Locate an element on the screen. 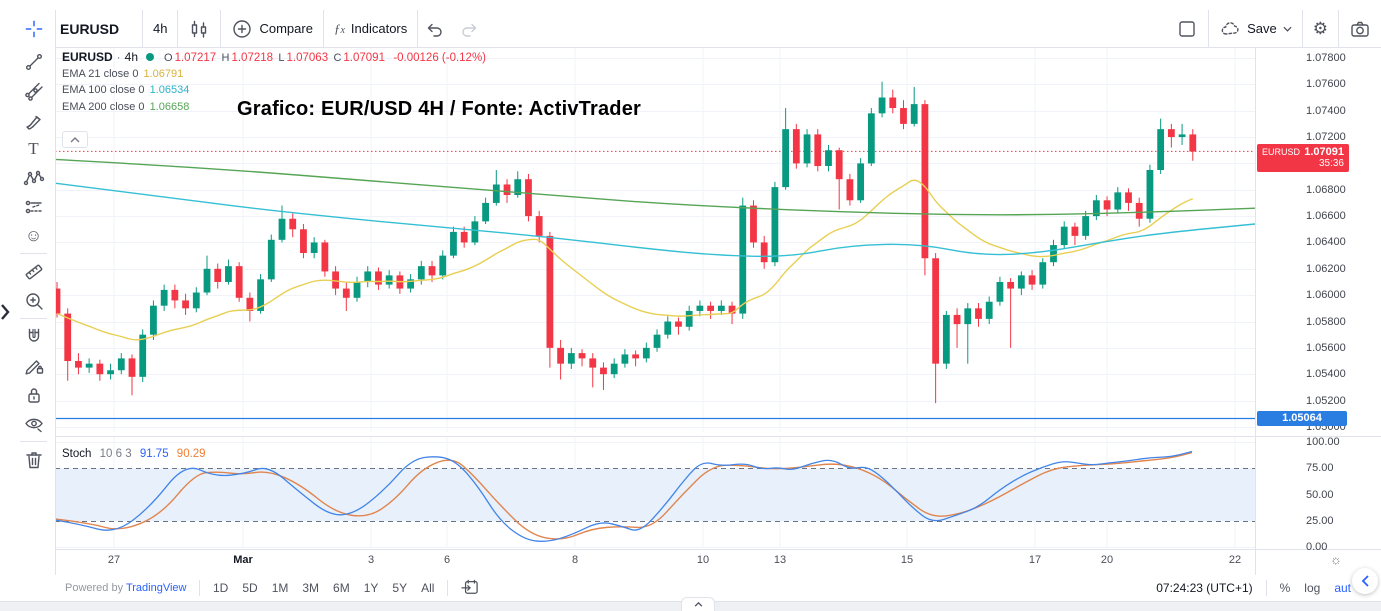 Image resolution: width=1381 pixels, height=611 pixels. percent-scale-button: % is located at coordinates (1285, 588).